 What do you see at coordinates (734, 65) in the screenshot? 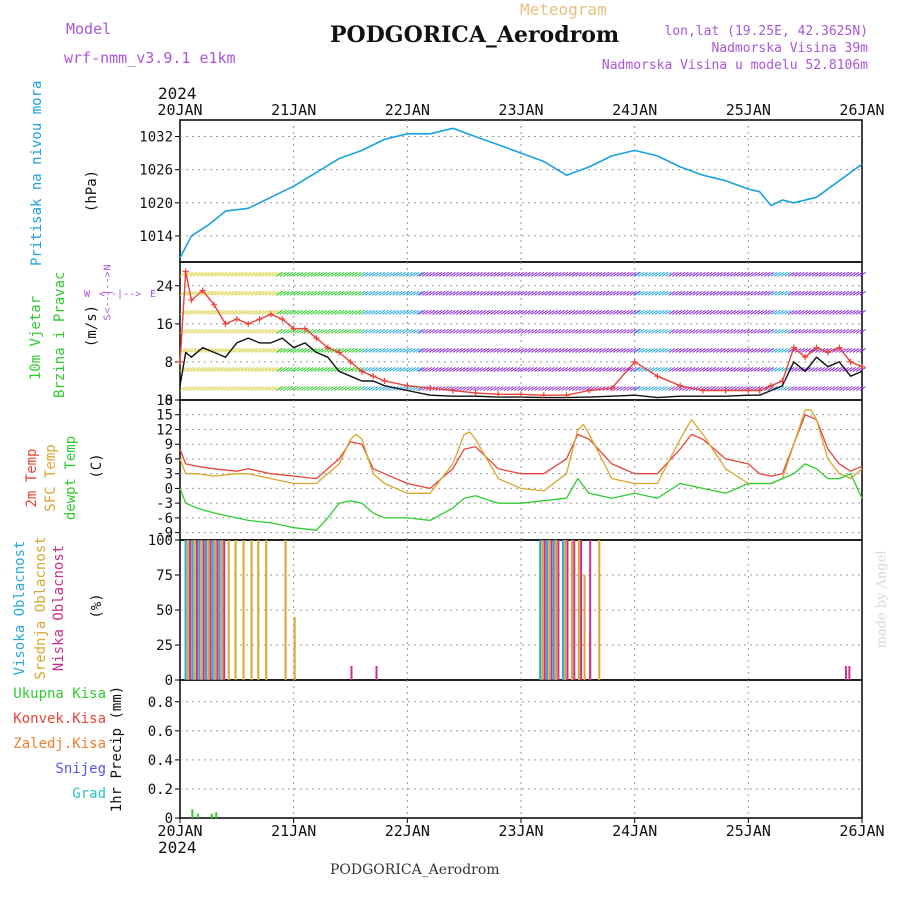
I see `model-elevation-label: Nadmorska Visina u modelu 52.8106m` at bounding box center [734, 65].